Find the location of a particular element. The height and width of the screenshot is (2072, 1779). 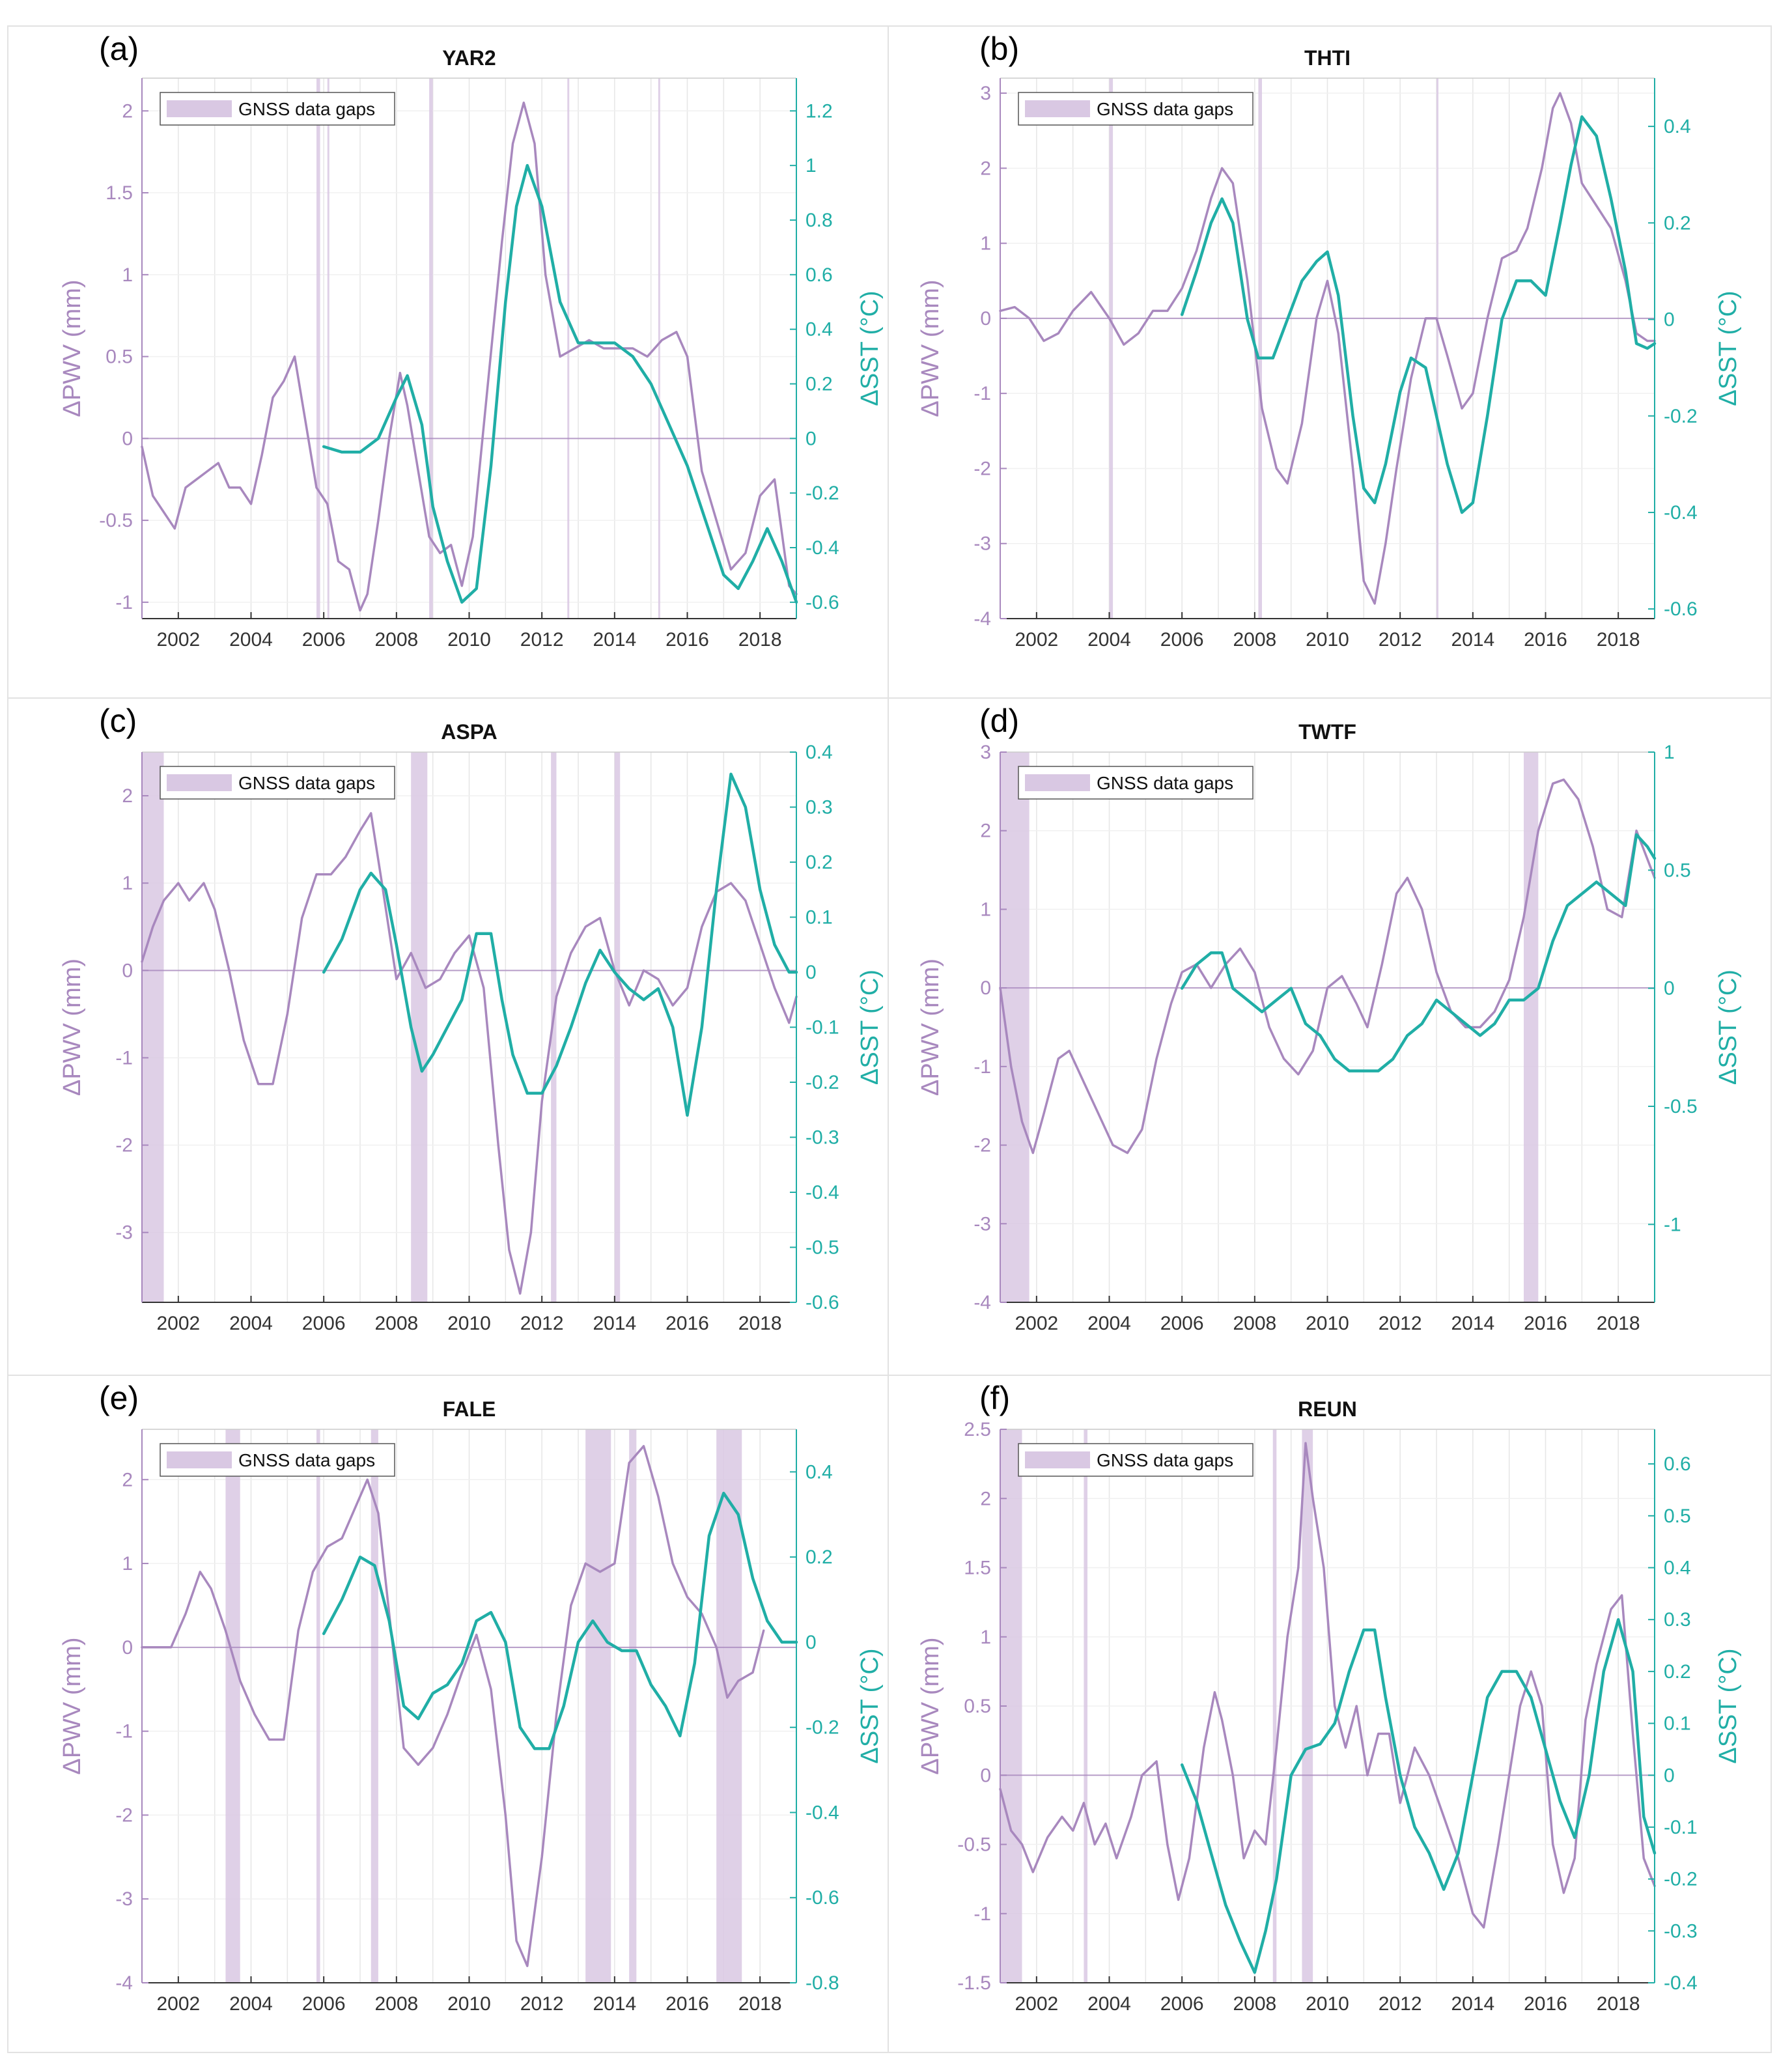

y-tick-label-right: 0.5 is located at coordinates (1677, 1516).